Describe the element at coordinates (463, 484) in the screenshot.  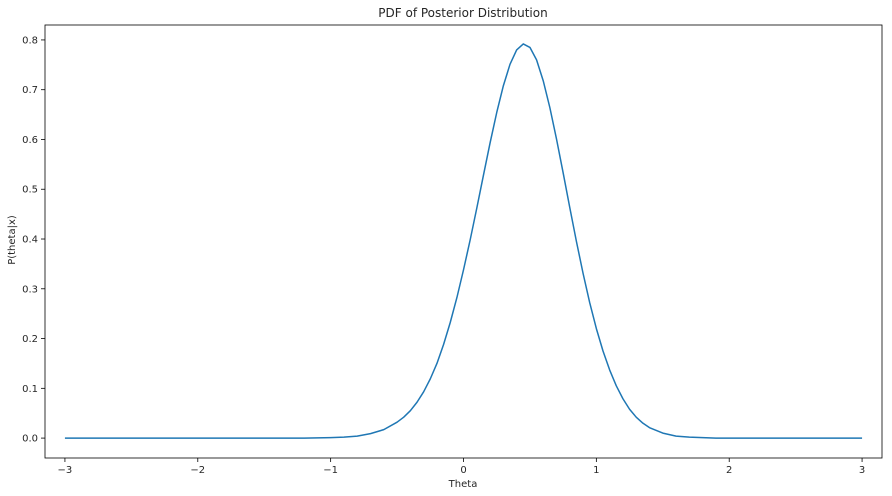
I see `x-axis-label: Theta` at that location.